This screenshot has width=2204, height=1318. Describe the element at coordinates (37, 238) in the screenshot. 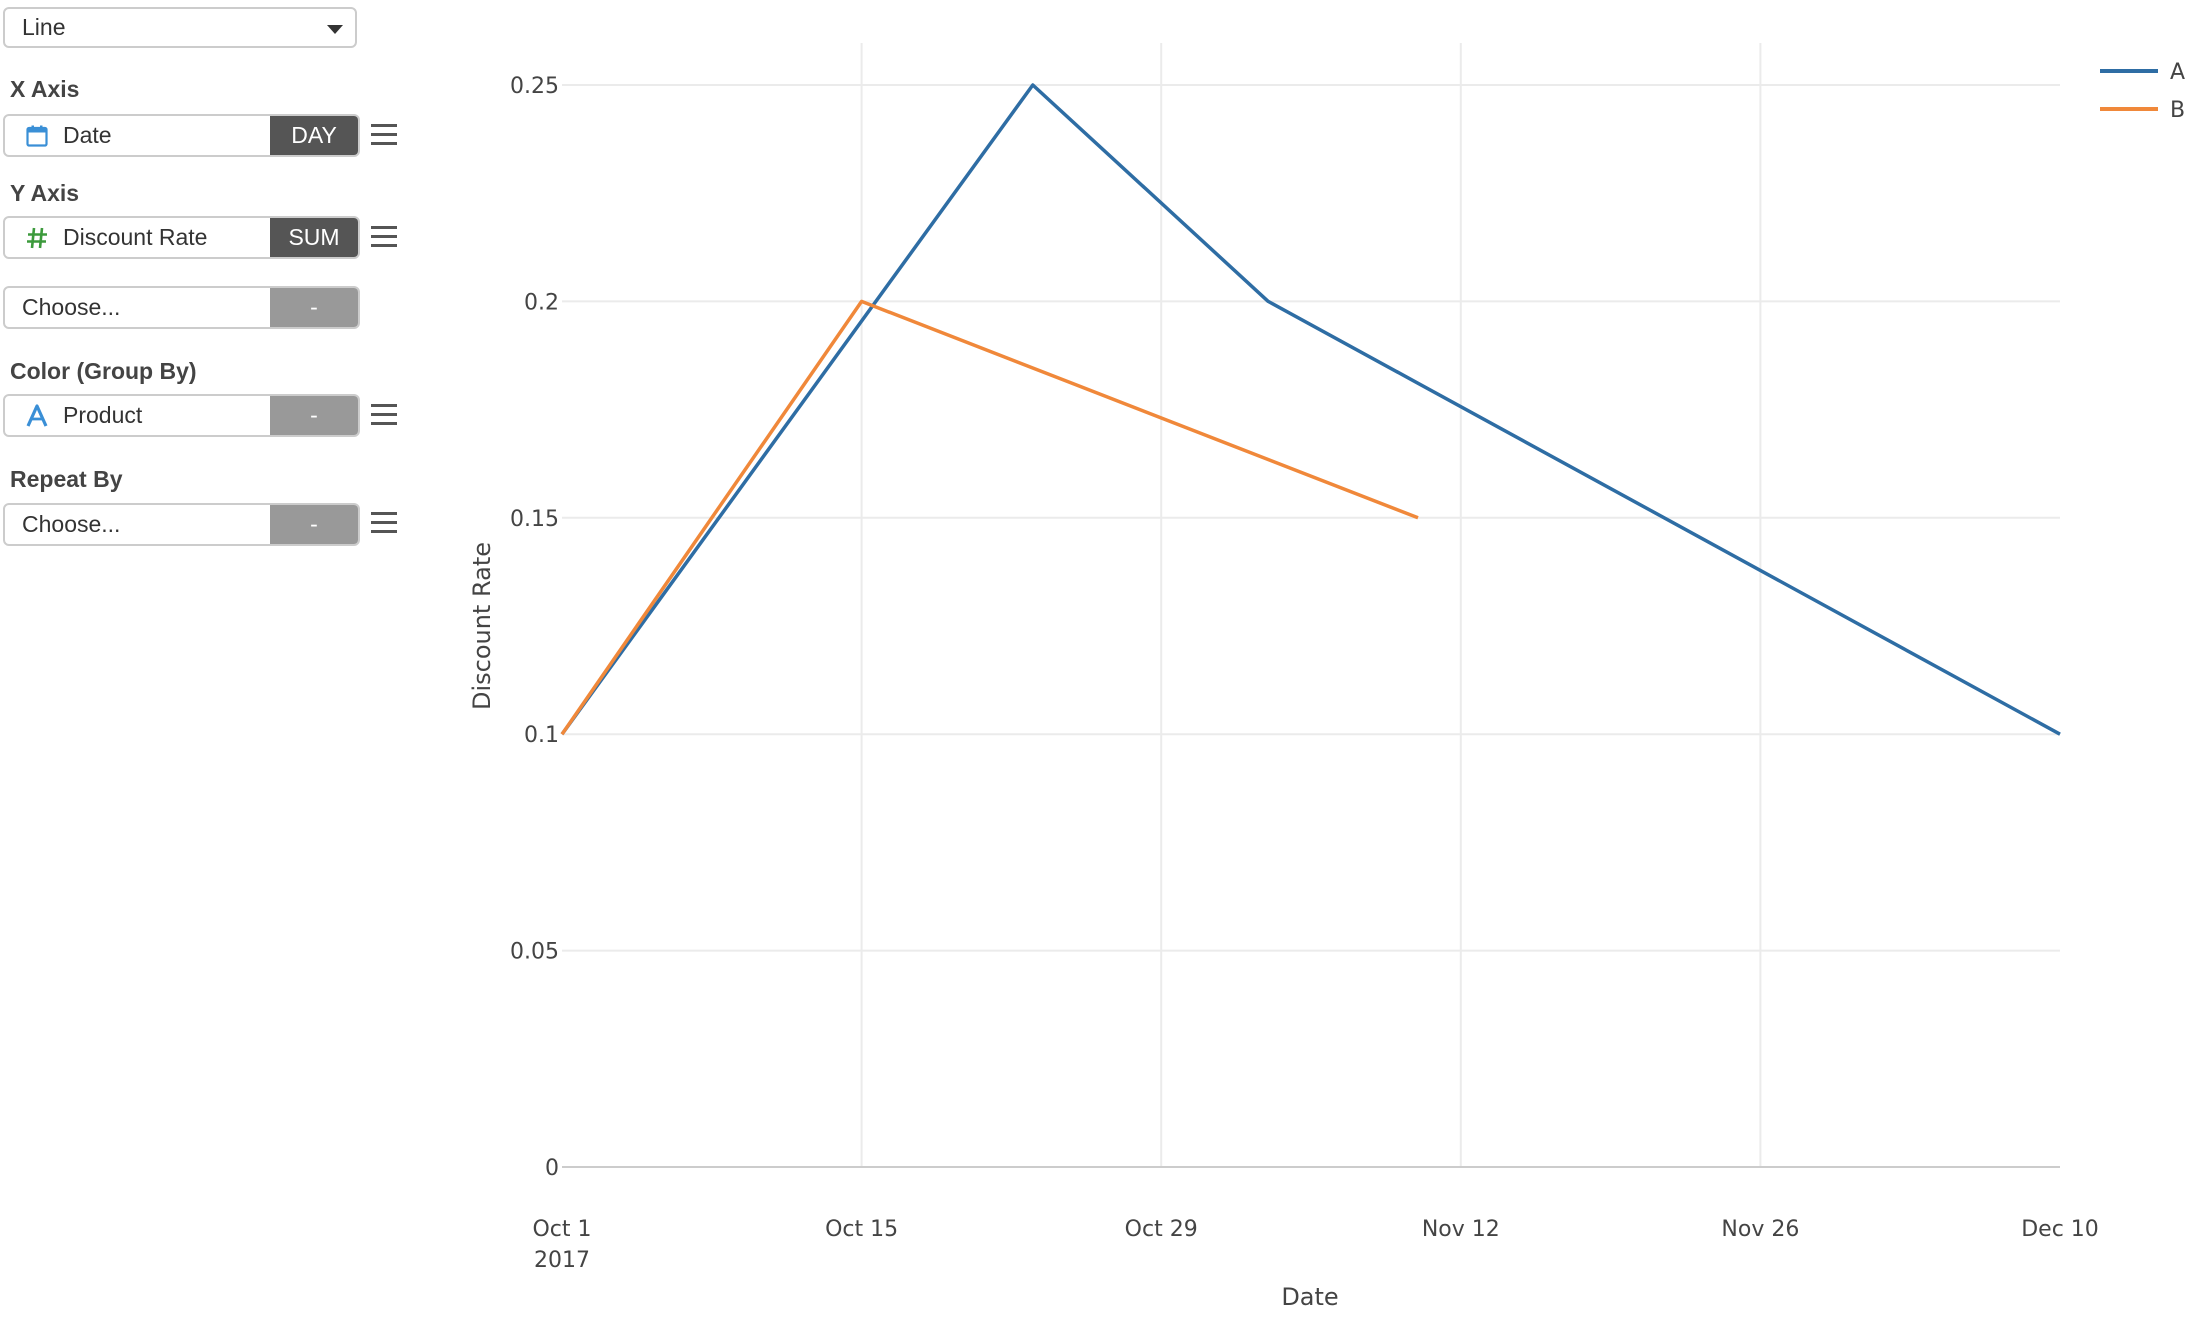

I see `number-hash-icon` at that location.